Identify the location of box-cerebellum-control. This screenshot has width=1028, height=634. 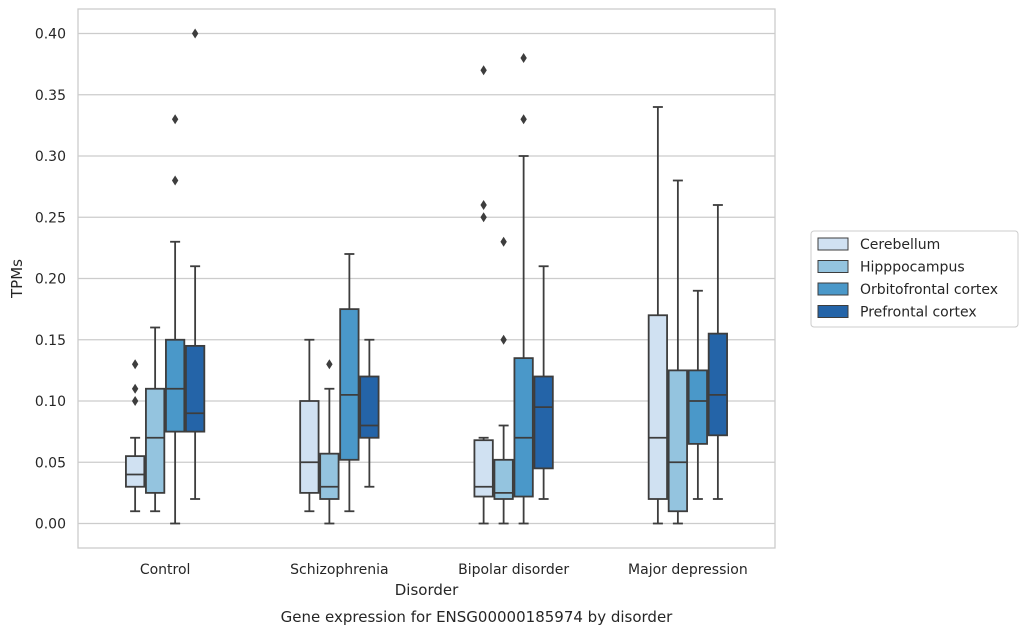
(135, 436).